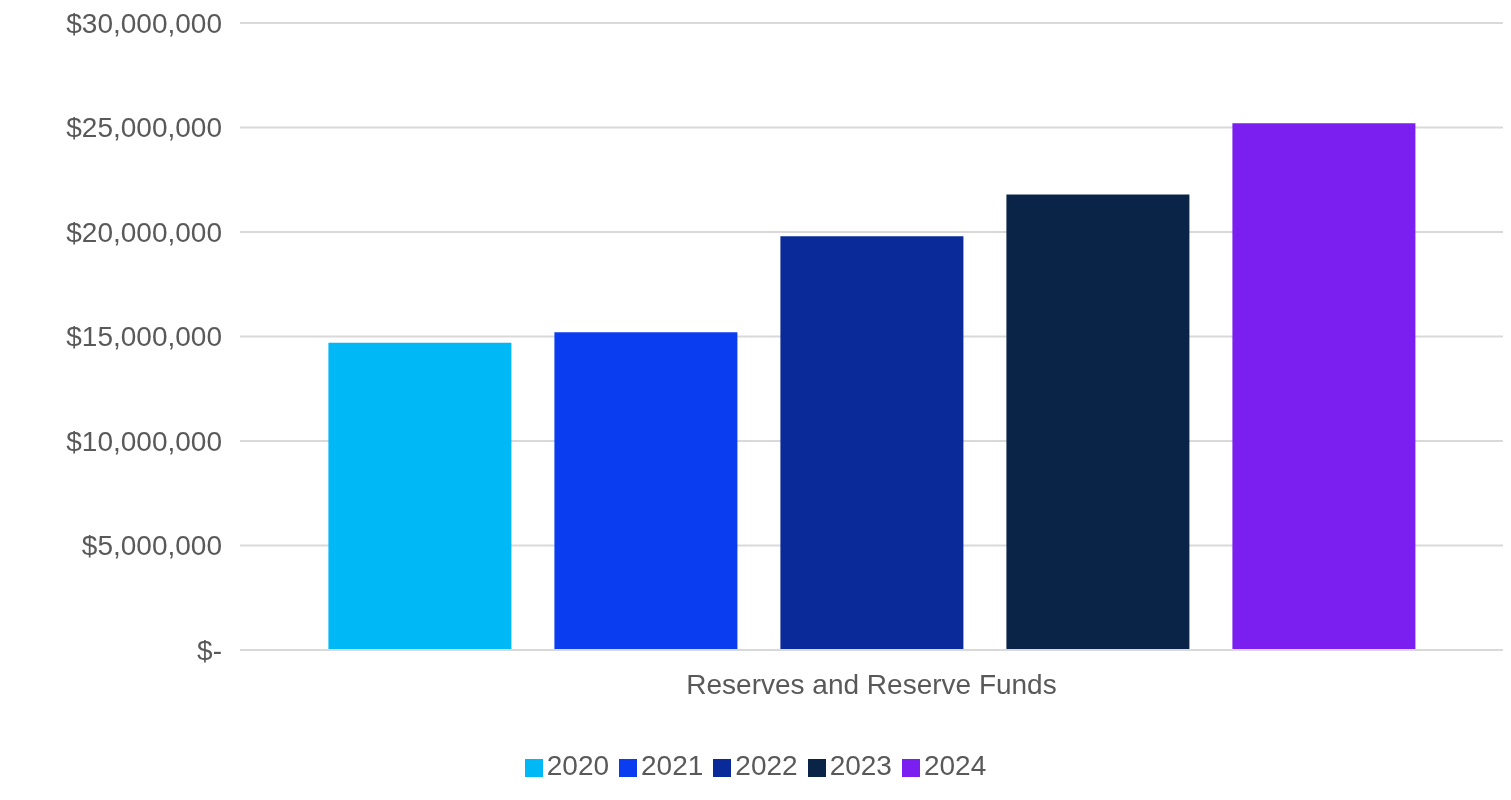 The width and height of the screenshot is (1511, 800). I want to click on y-tick-label: $20,000,000, so click(144, 232).